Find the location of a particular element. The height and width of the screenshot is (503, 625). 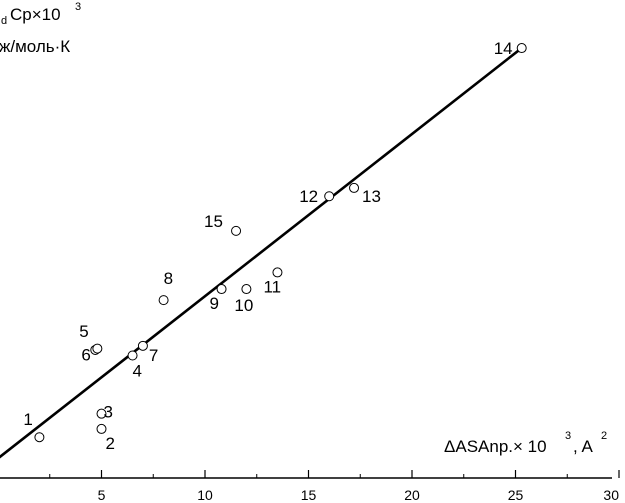

x-tick-label: 10 is located at coordinates (205, 495).